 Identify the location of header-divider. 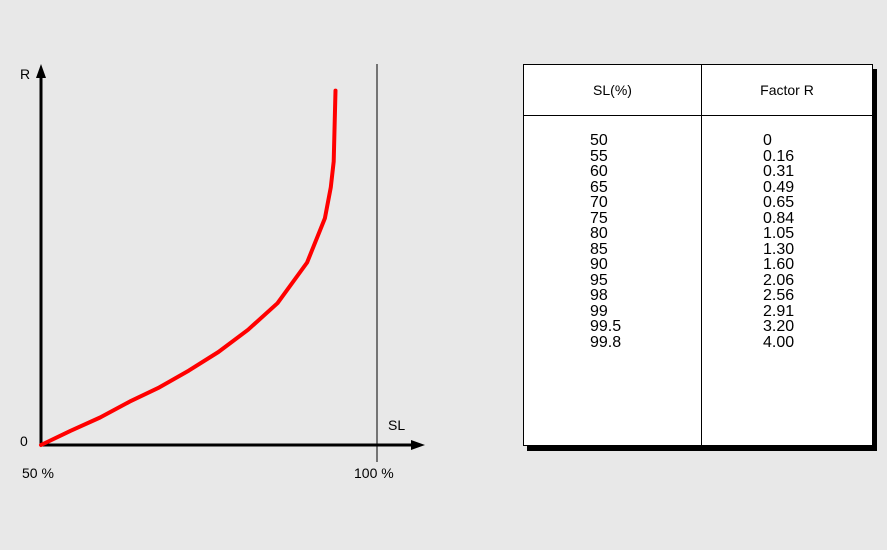
(698, 115).